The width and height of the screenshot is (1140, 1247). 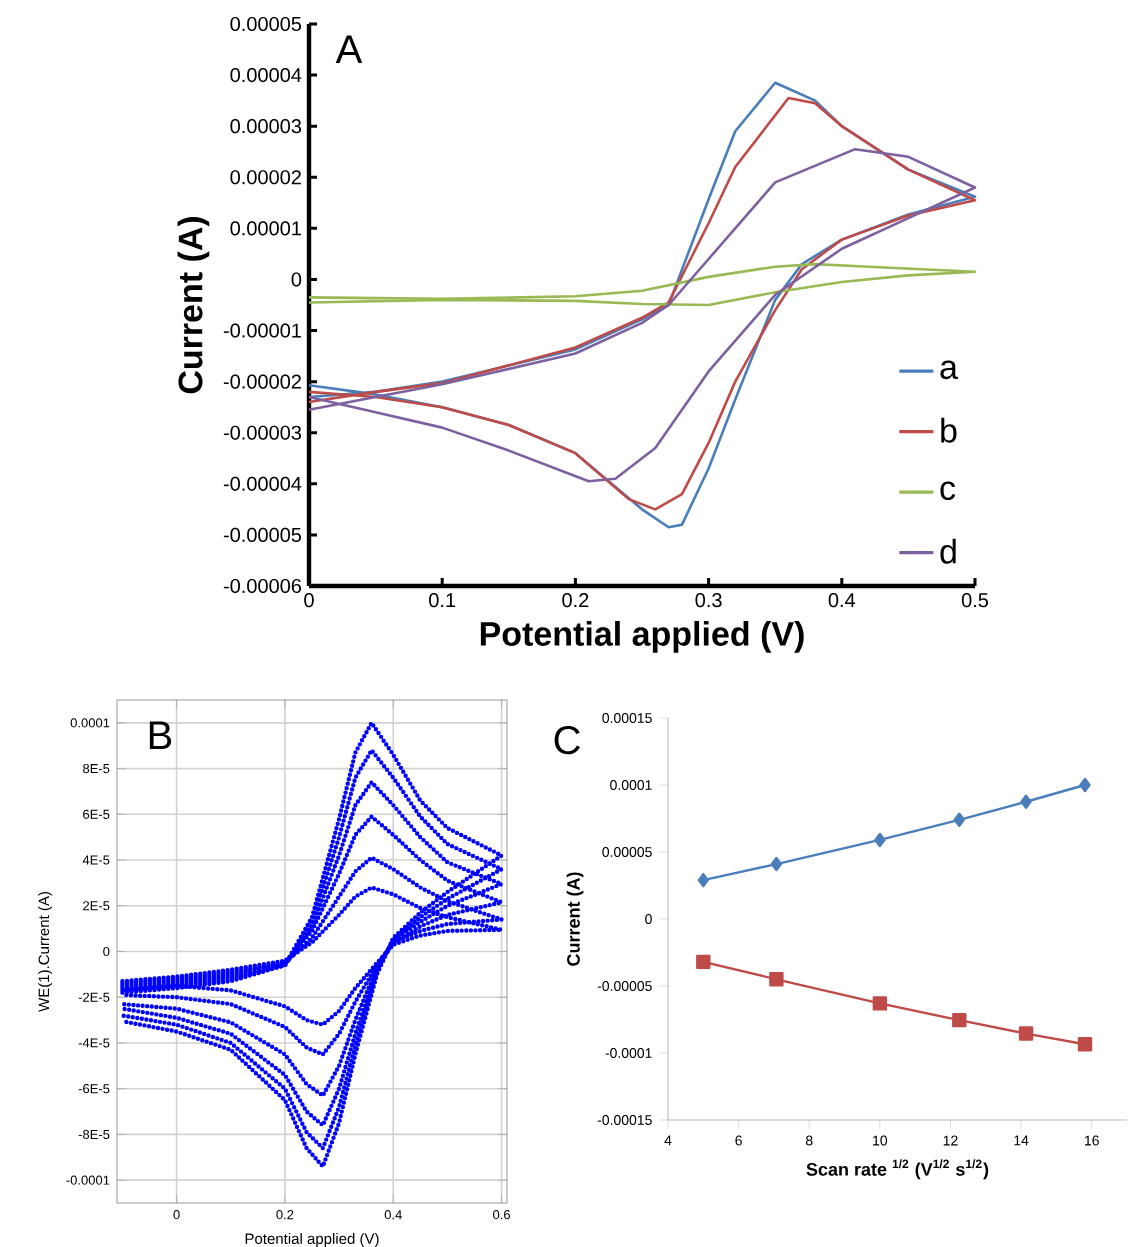 What do you see at coordinates (627, 718) in the screenshot?
I see `y-tick-label: 0.00015` at bounding box center [627, 718].